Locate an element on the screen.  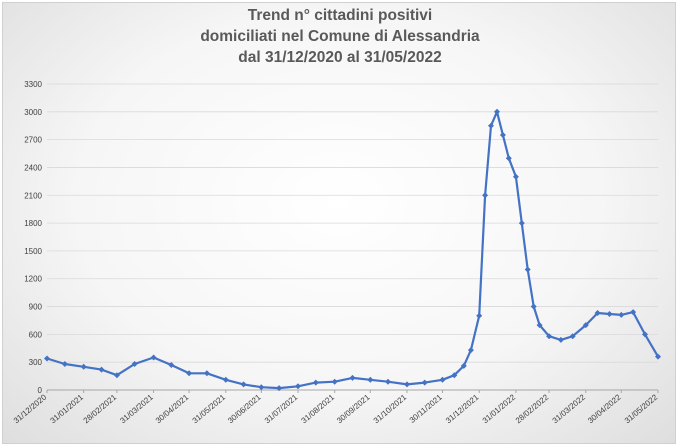
y-tick-label-300: 300 is located at coordinates (36, 362).